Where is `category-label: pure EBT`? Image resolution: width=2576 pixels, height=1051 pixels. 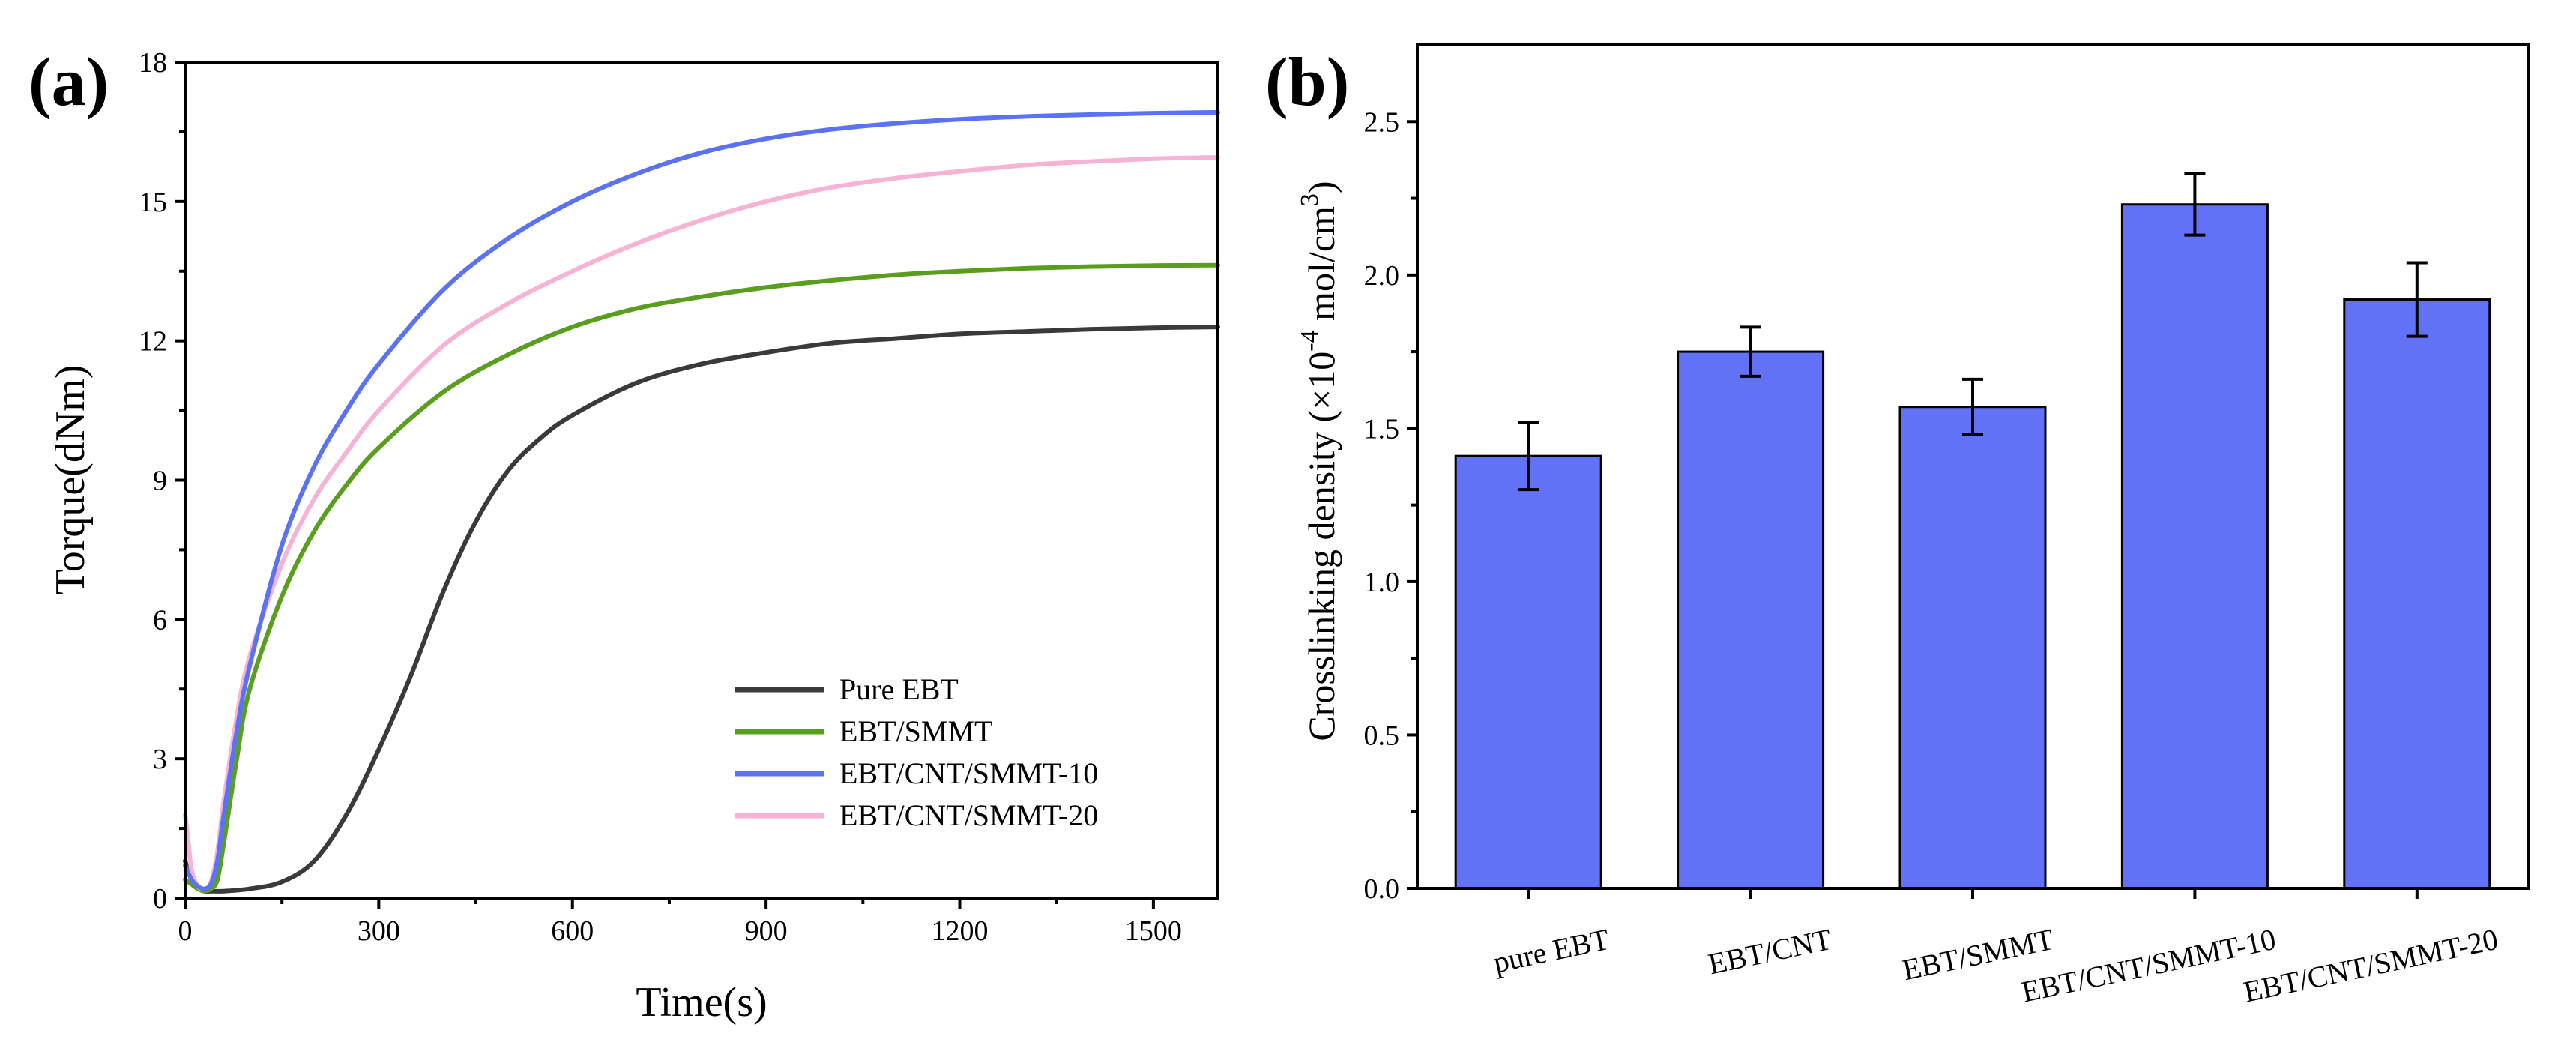
category-label: pure EBT is located at coordinates (1552, 951).